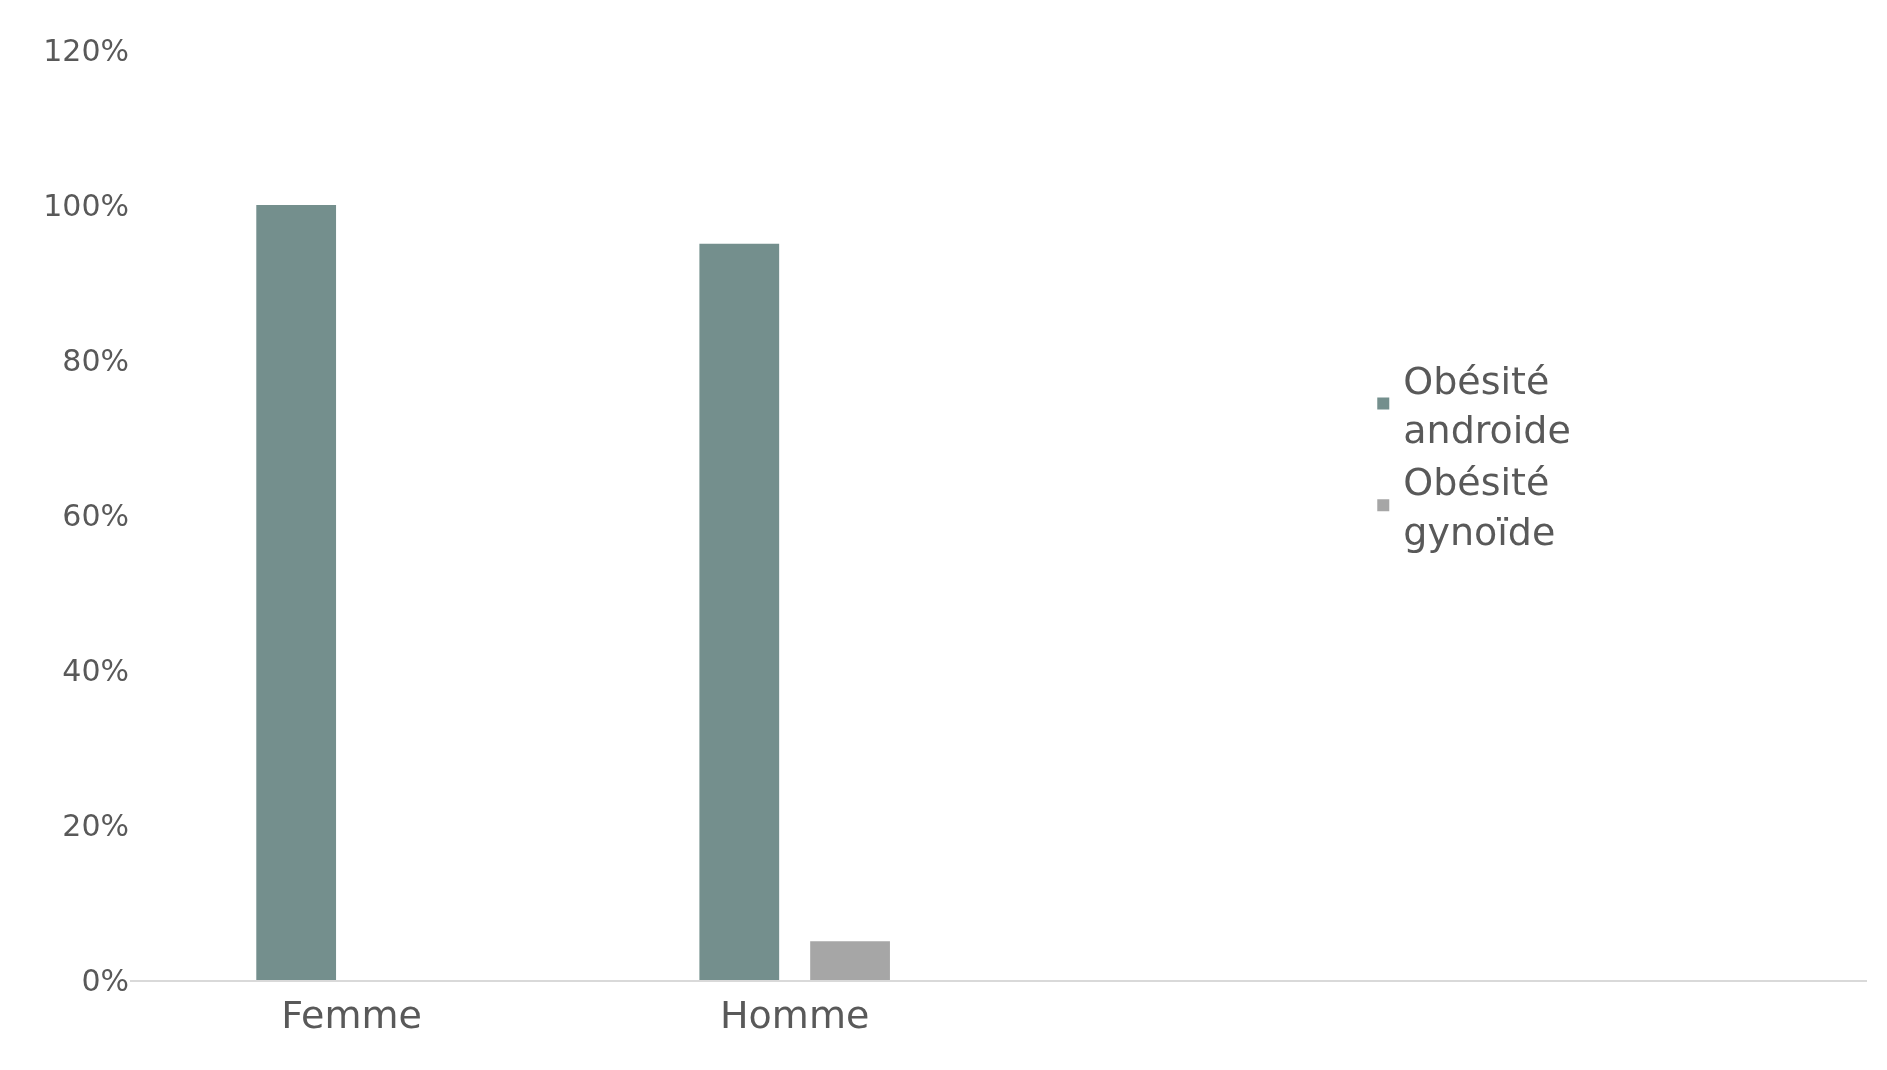  Describe the element at coordinates (86, 205) in the screenshot. I see `y-tick-label: 100%` at that location.